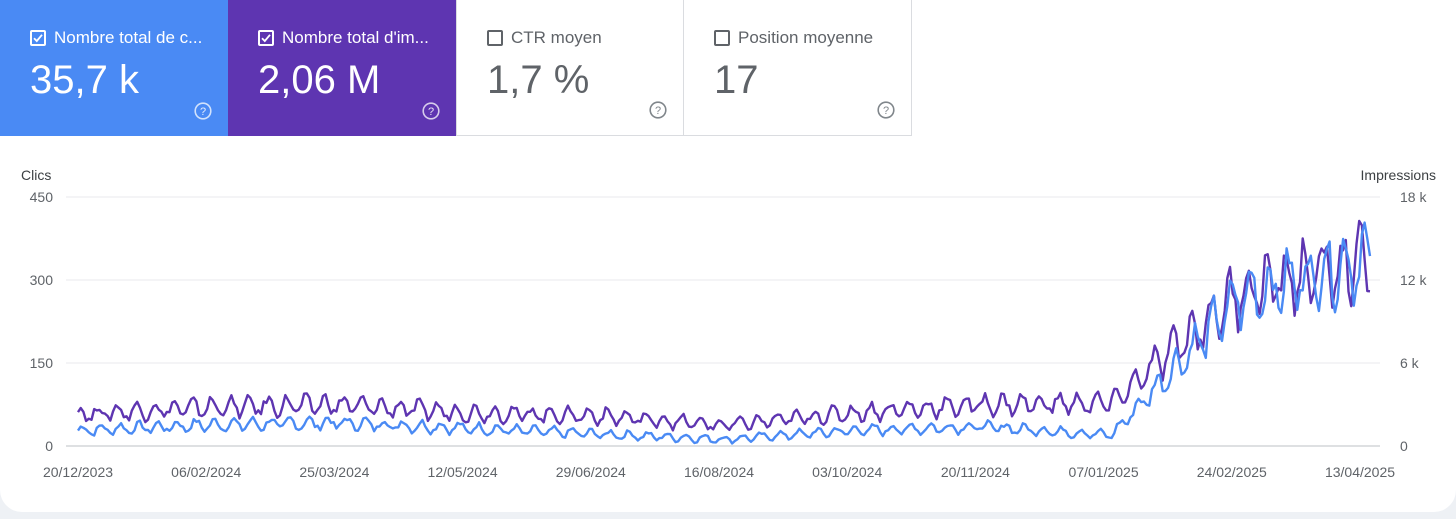 This screenshot has height=519, width=1456. Describe the element at coordinates (84, 80) in the screenshot. I see `card-value: 35,7 k` at that location.